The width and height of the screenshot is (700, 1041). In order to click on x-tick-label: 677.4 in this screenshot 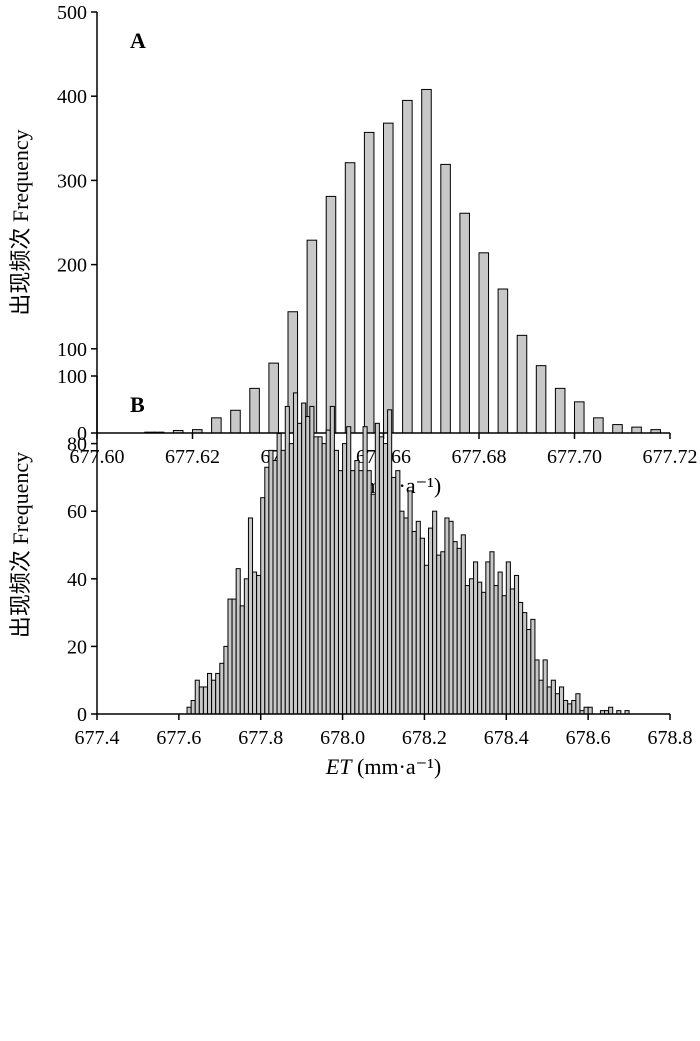, I will do `click(97, 738)`.